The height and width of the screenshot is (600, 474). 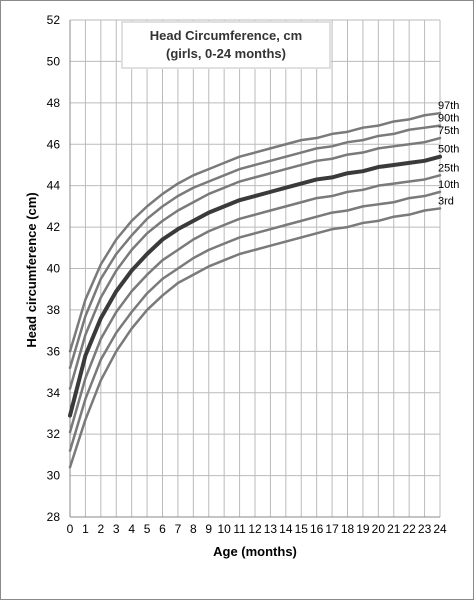 I want to click on percentile-label-50th: 50th, so click(x=448, y=150).